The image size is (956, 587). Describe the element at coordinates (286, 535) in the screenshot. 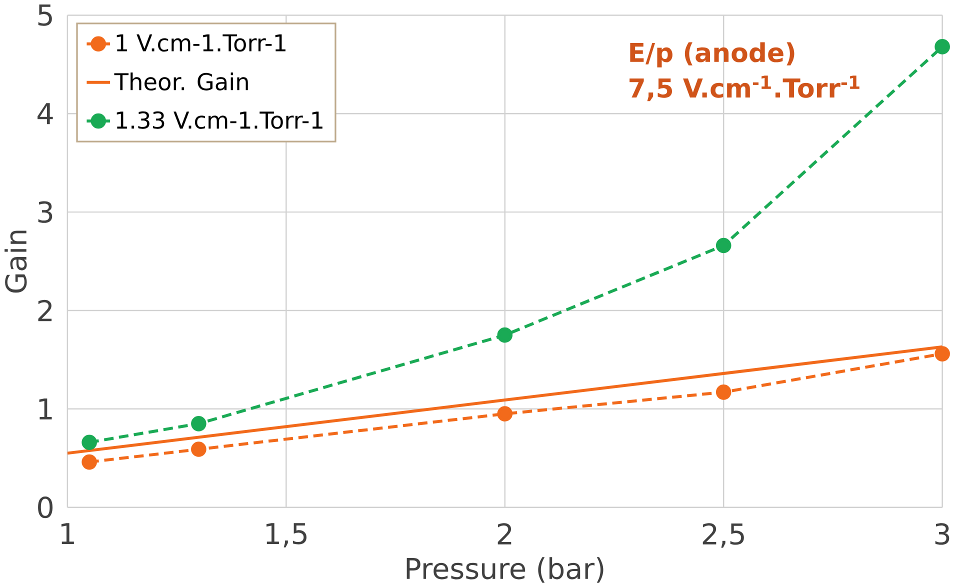

I see `x-tick-label: 1,5` at that location.